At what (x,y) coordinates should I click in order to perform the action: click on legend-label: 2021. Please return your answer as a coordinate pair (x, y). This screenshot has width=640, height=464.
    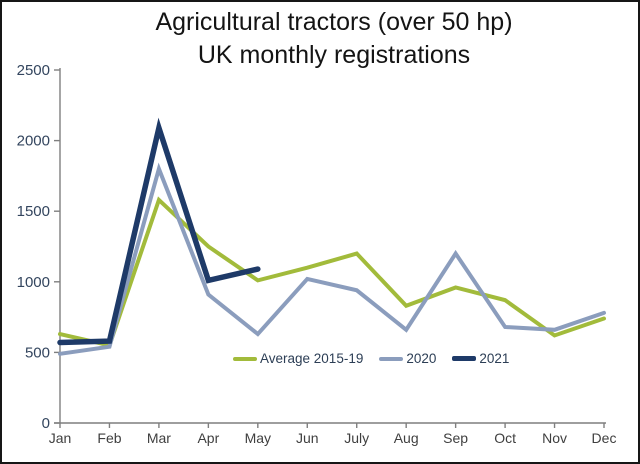
    Looking at the image, I should click on (494, 358).